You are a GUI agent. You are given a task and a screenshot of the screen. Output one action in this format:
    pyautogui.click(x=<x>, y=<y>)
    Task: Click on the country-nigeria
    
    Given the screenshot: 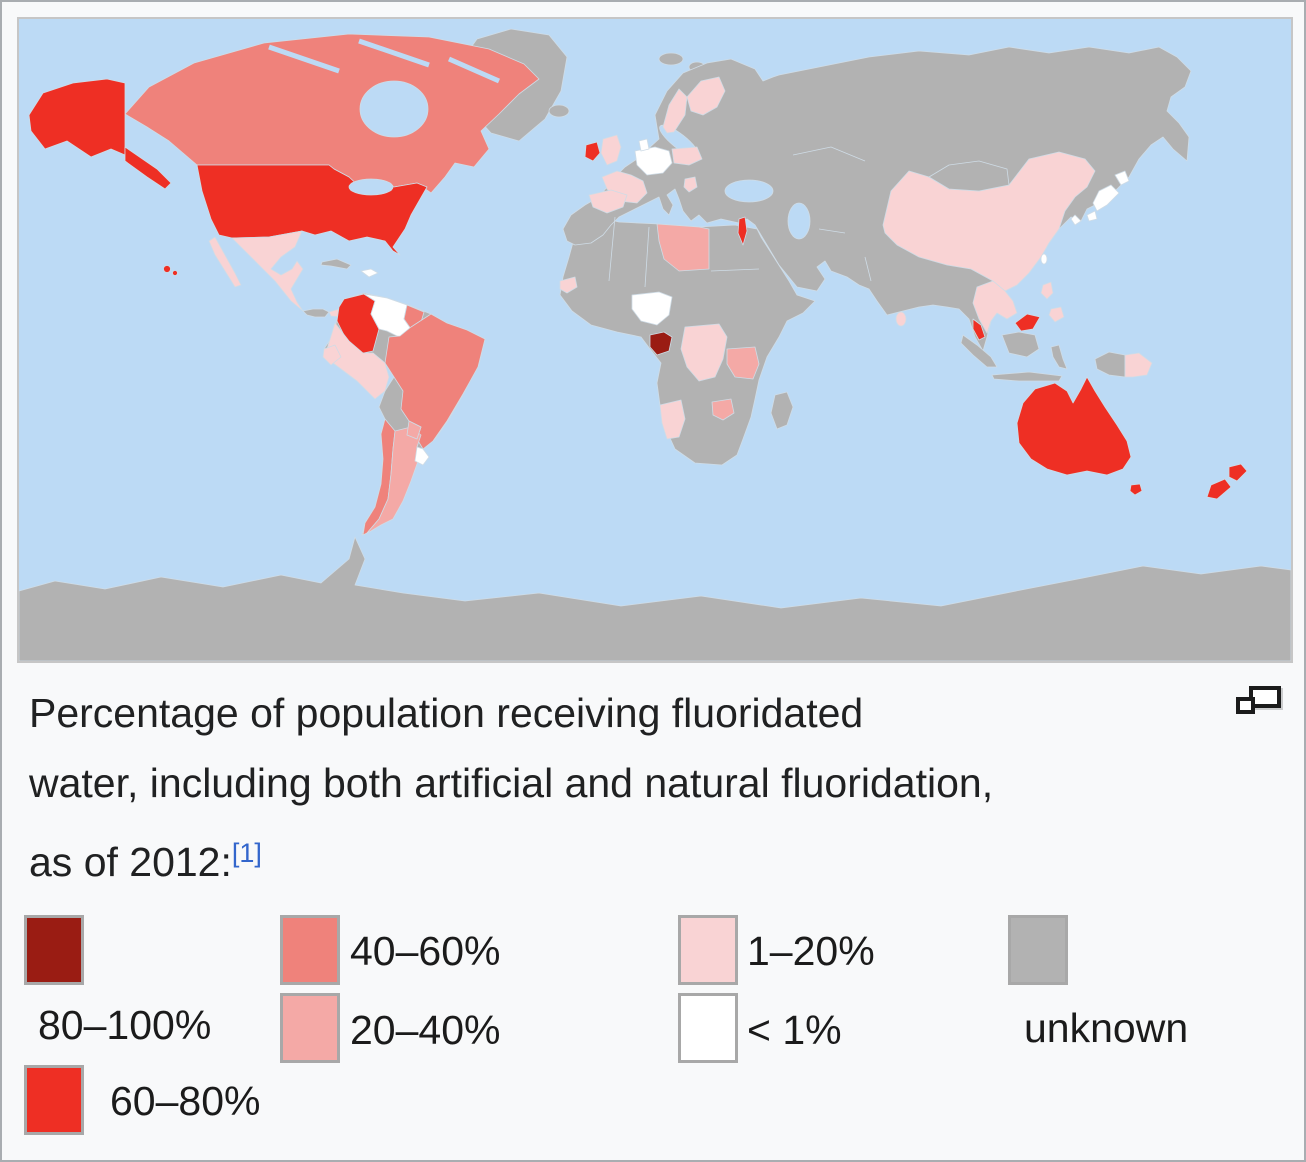 What is the action you would take?
    pyautogui.click(x=652, y=308)
    